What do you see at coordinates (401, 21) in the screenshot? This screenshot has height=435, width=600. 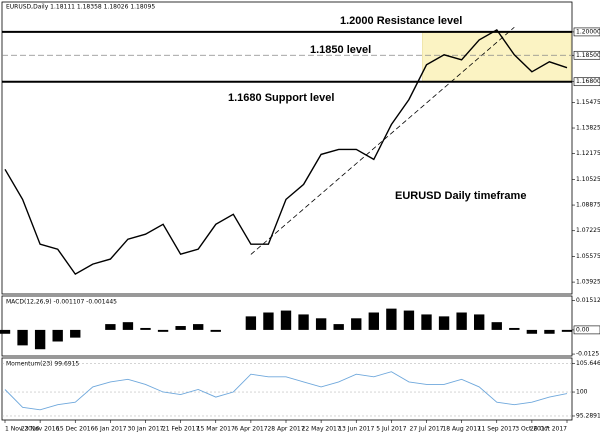 I see `annotation: 1.2000 Resistance level` at bounding box center [401, 21].